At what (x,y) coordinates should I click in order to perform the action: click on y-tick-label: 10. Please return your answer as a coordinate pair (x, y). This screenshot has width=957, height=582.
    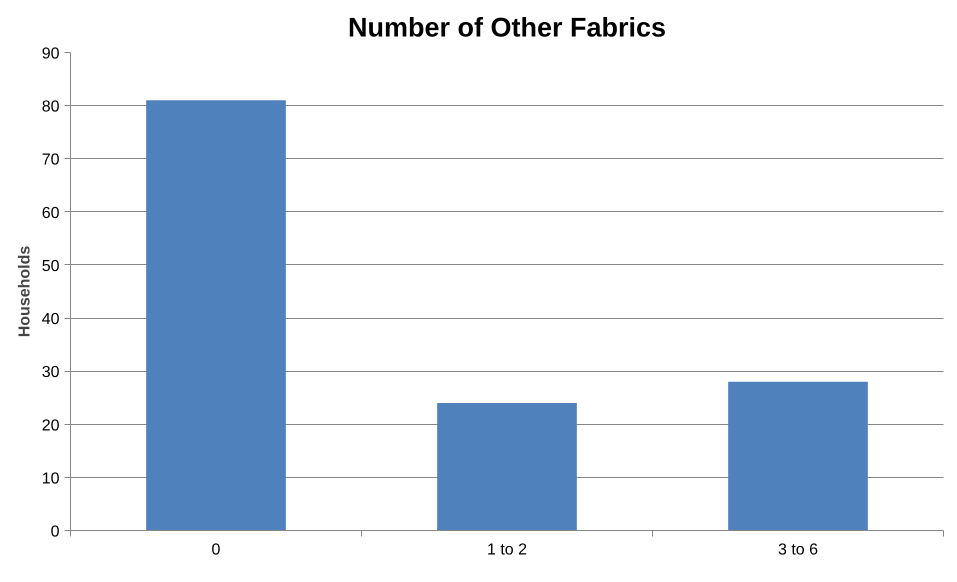
    Looking at the image, I should click on (51, 479).